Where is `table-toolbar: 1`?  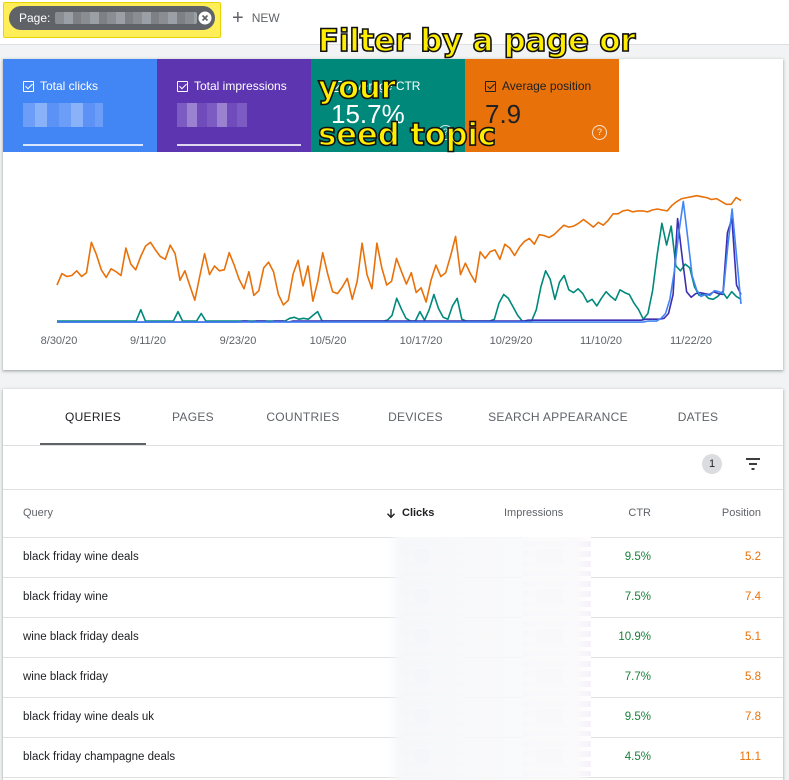
table-toolbar: 1 is located at coordinates (393, 467).